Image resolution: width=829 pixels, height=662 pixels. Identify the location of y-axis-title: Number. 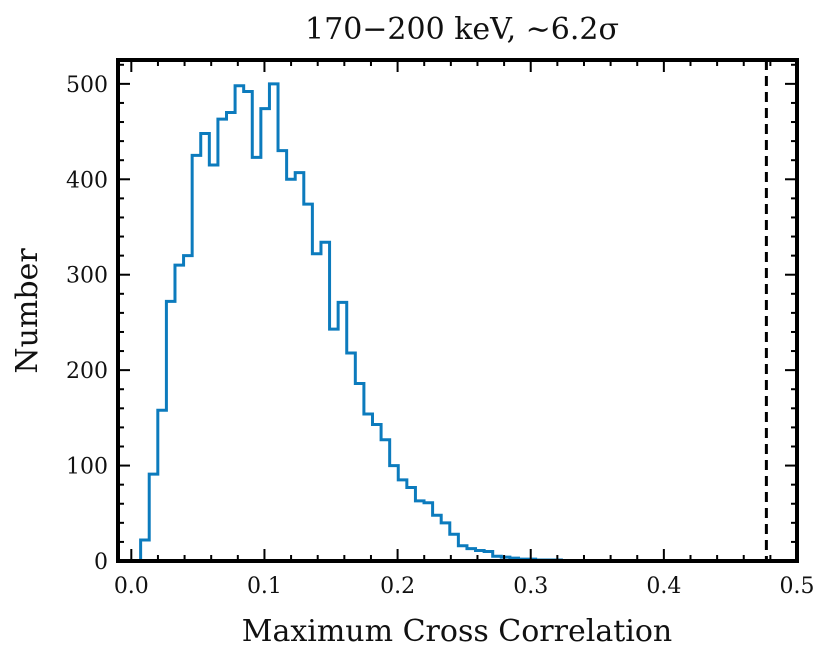
(27, 311).